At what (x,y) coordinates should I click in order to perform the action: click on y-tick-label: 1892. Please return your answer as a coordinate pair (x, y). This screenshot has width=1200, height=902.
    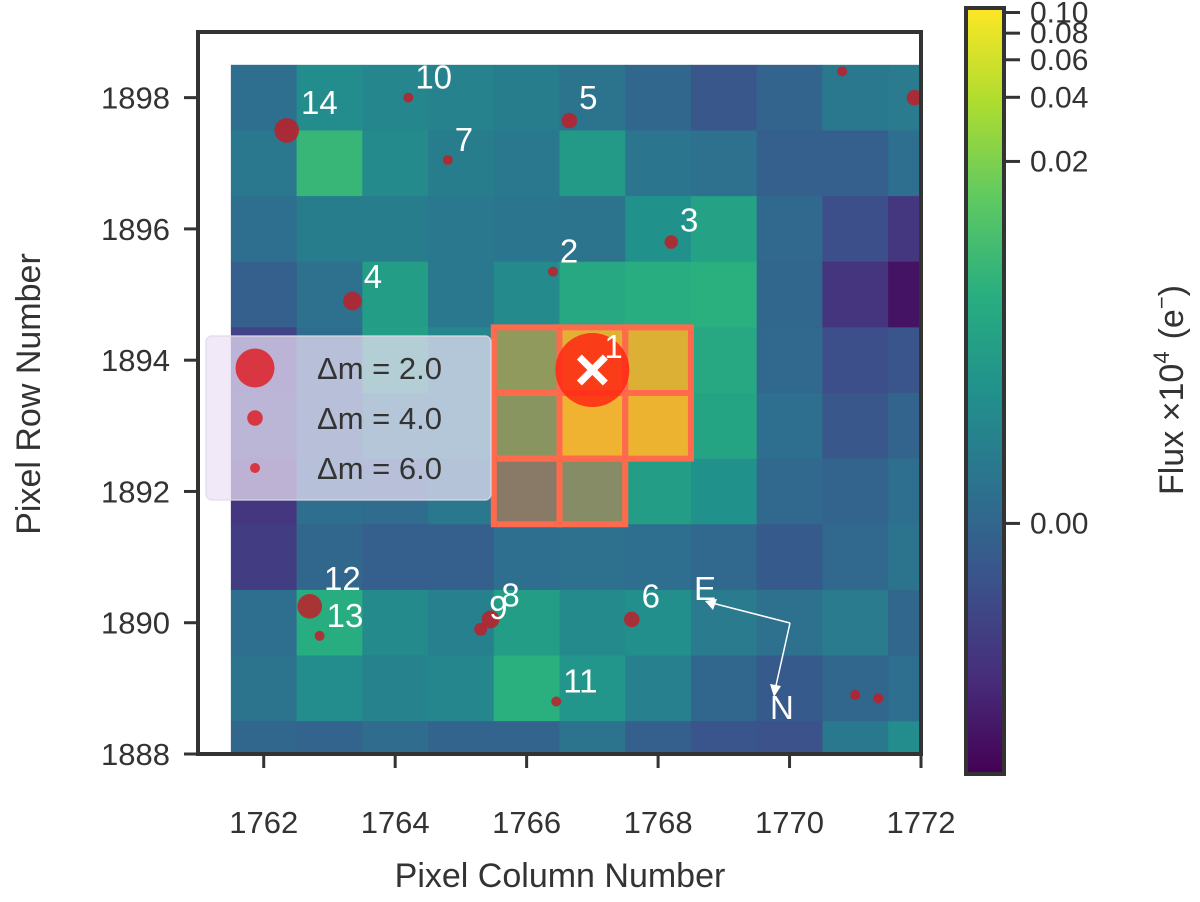
    Looking at the image, I should click on (135, 491).